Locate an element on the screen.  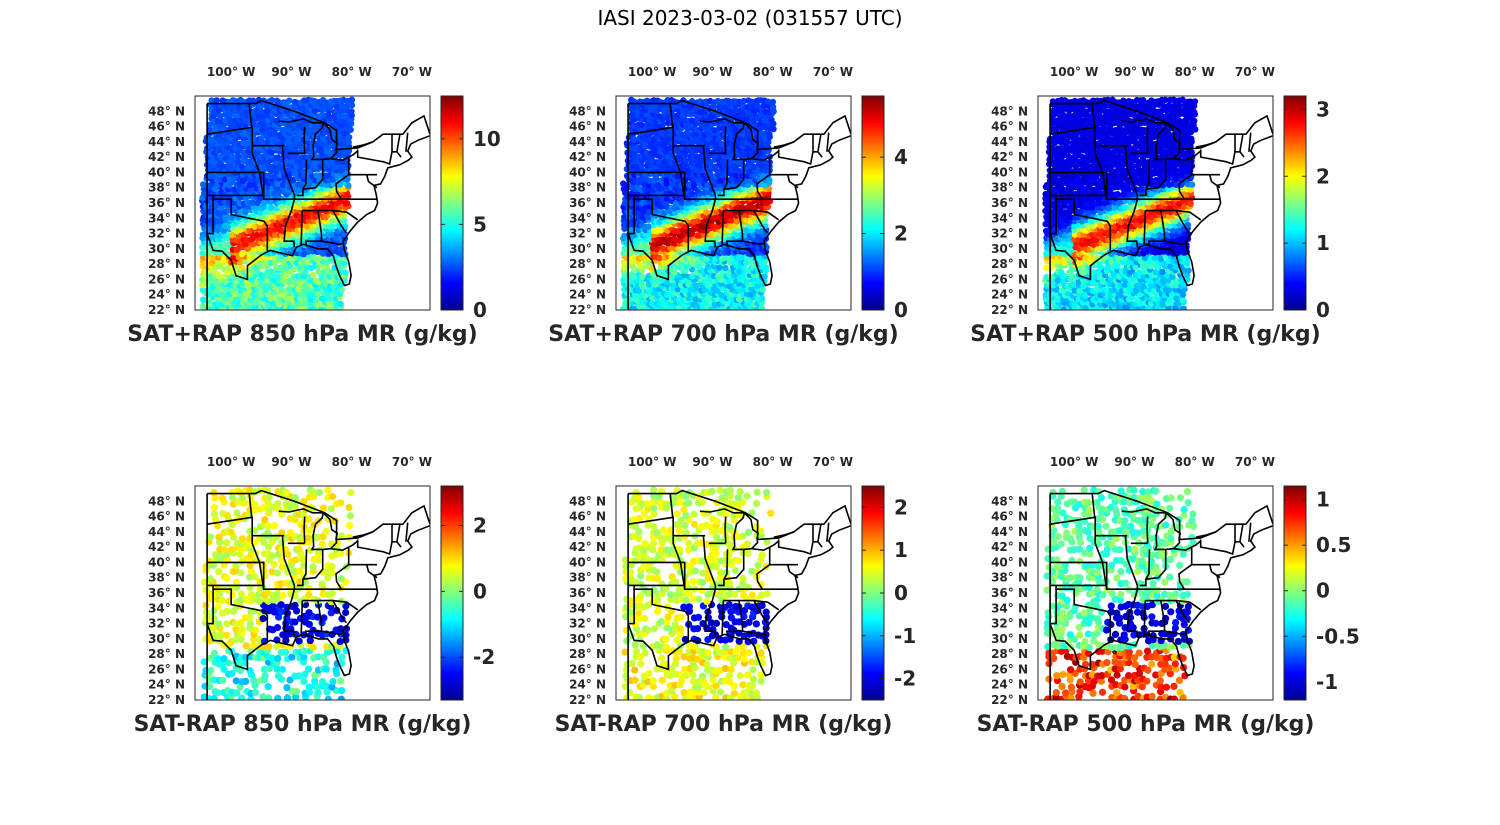
lat-tick-label: 44° N is located at coordinates (587, 142).